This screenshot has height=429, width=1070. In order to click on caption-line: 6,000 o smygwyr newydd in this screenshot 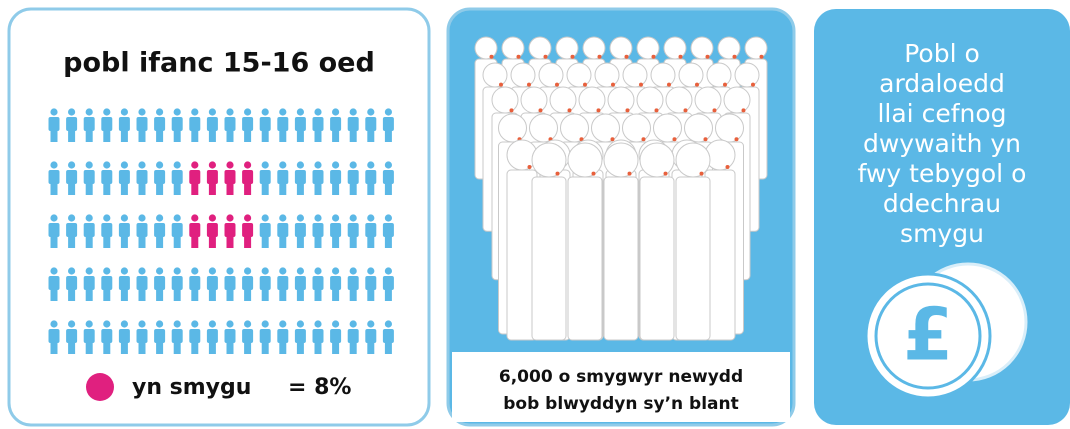, I will do `click(621, 377)`.